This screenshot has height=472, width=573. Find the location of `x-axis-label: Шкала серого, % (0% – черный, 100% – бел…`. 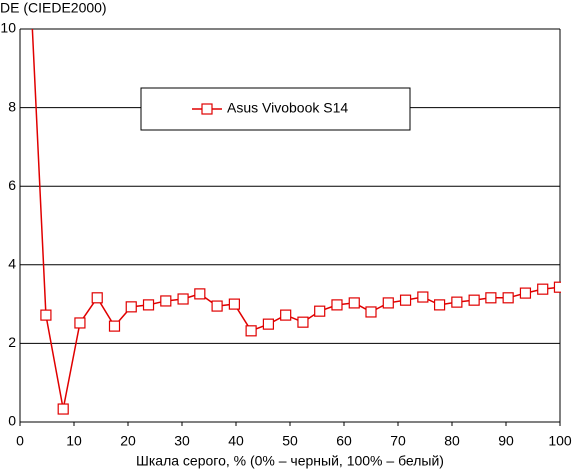

x-axis-label: Шкала серого, % (0% – черный, 100% – бел… is located at coordinates (290, 461).